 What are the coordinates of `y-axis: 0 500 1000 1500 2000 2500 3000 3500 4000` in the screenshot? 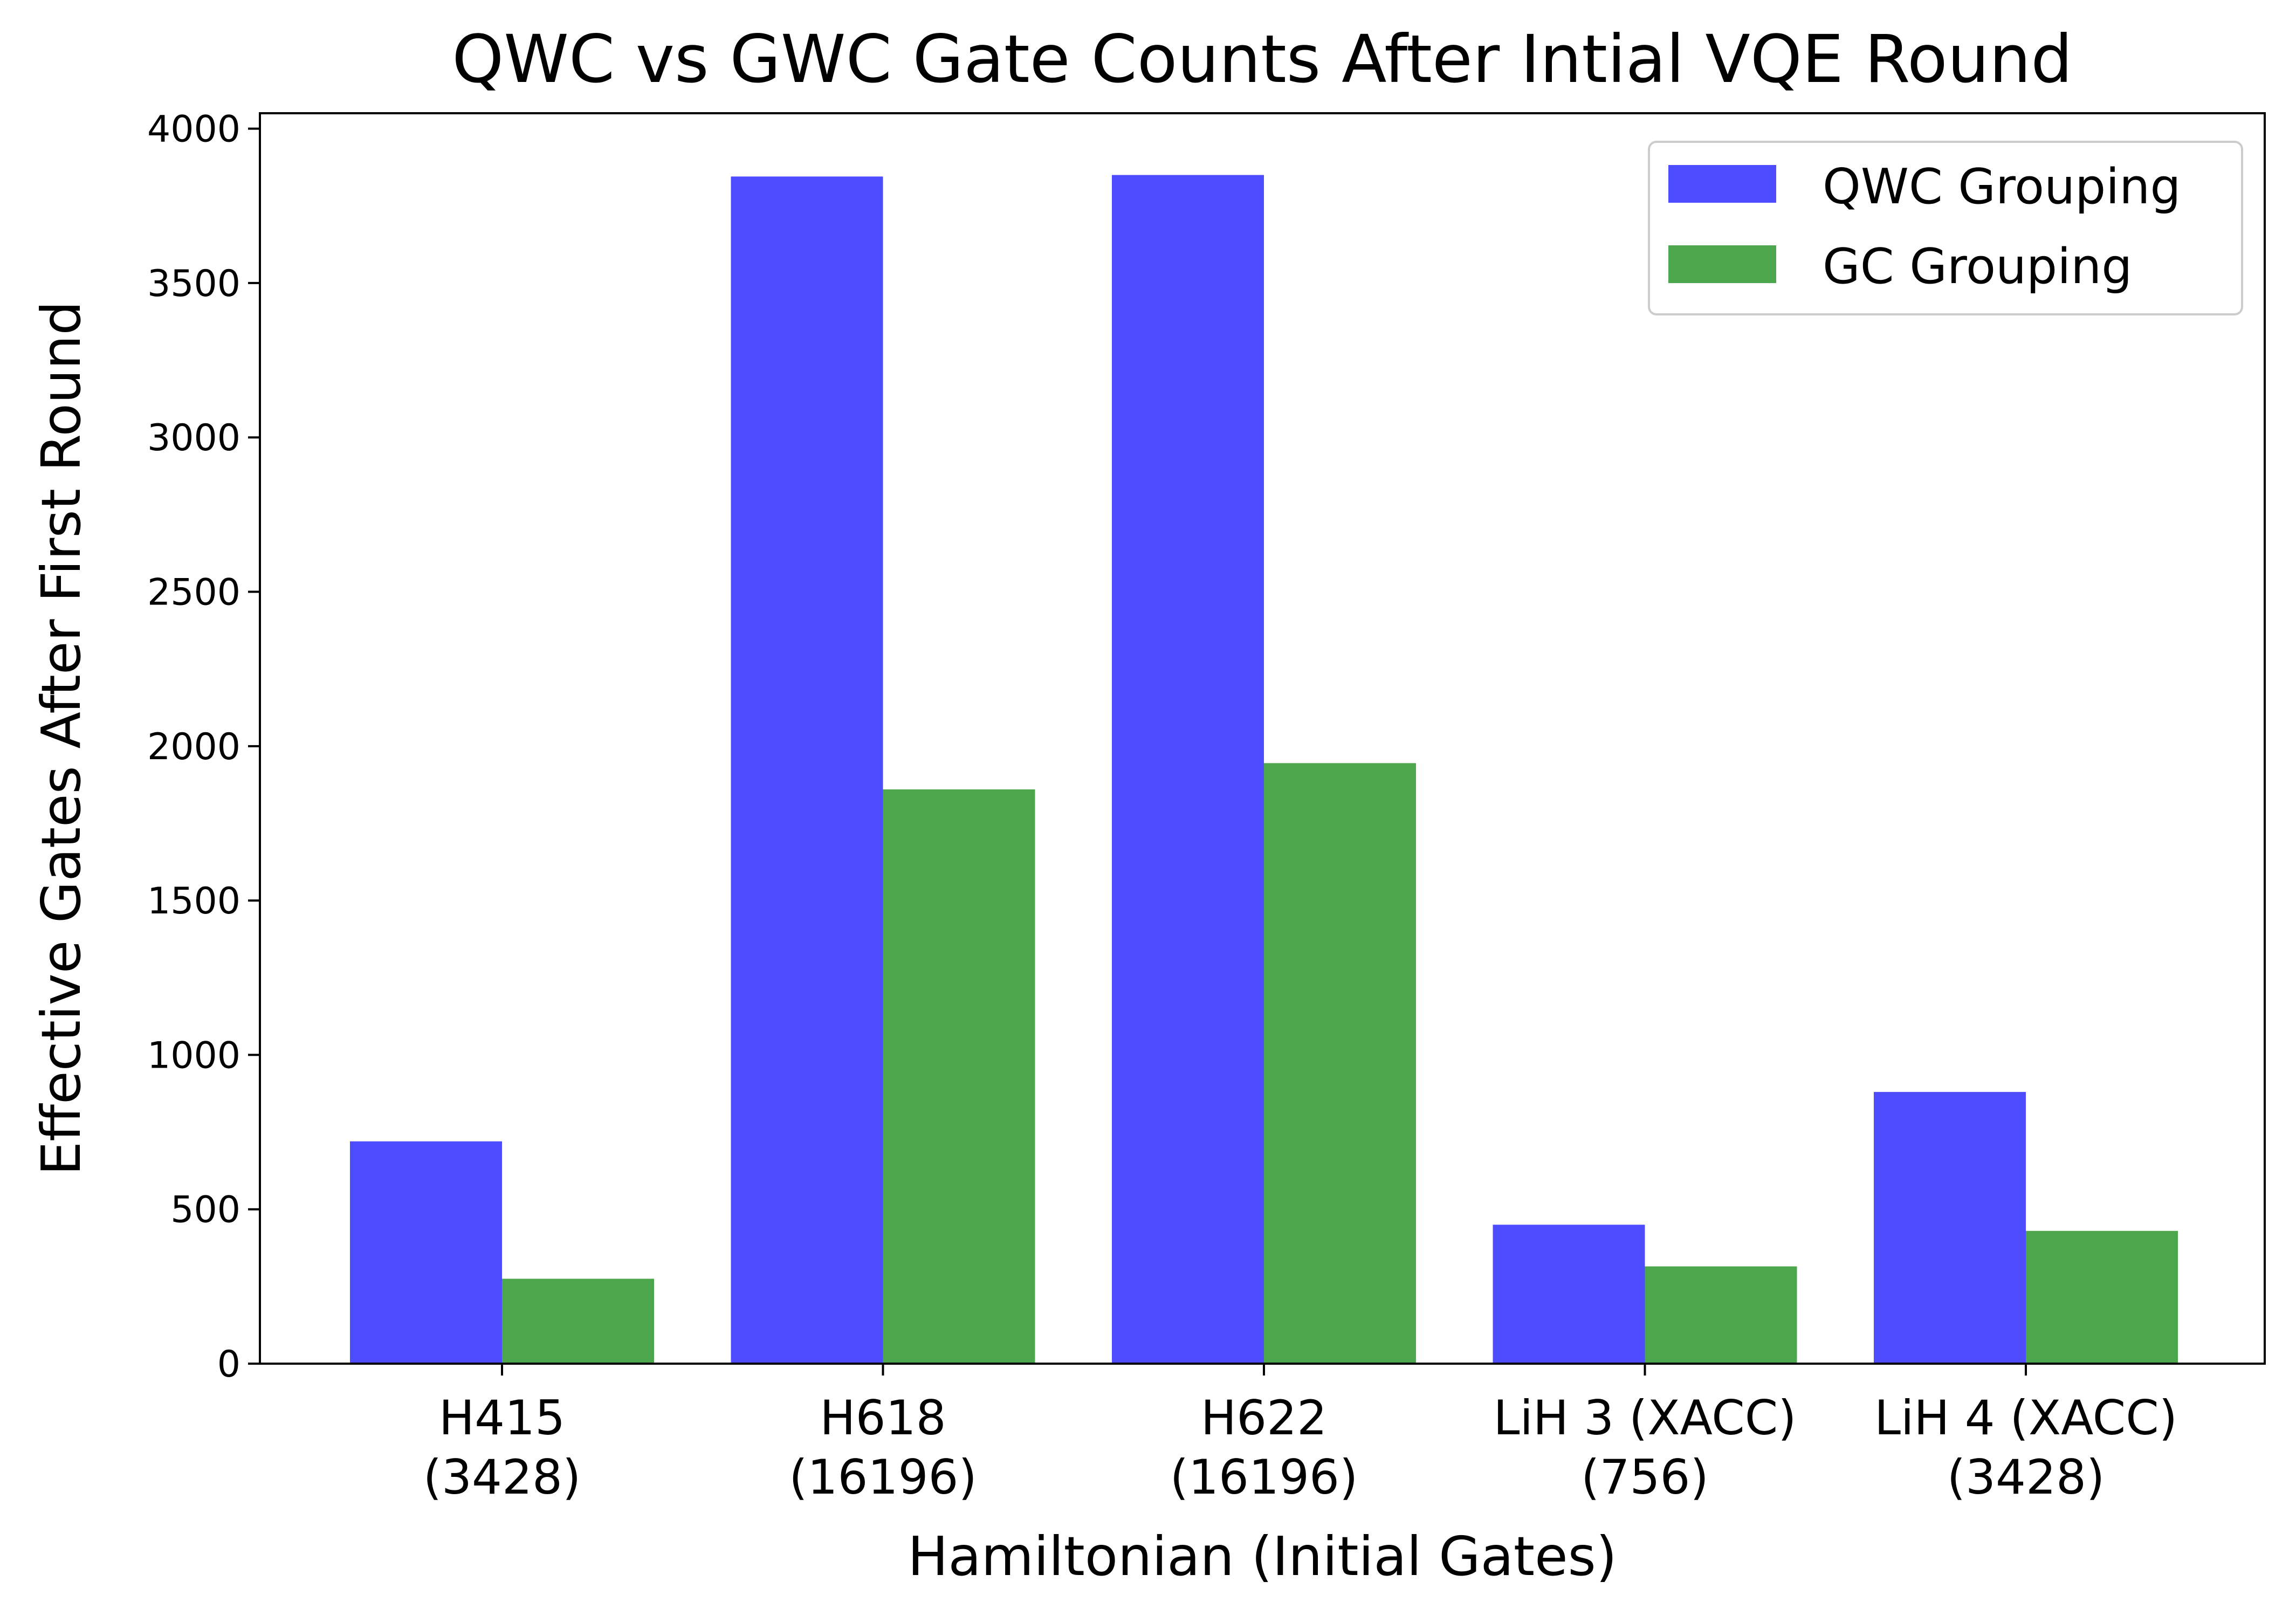 It's located at (203, 747).